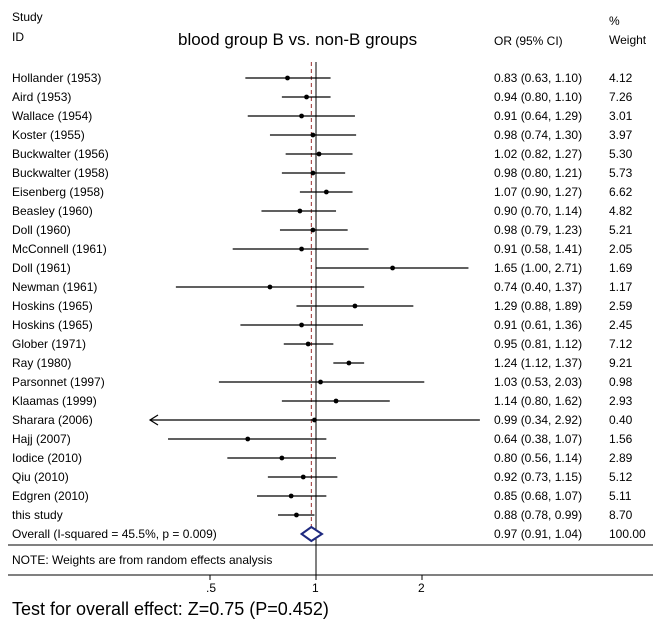 The image size is (661, 620). I want to click on weight-text: 3.97, so click(621, 135).